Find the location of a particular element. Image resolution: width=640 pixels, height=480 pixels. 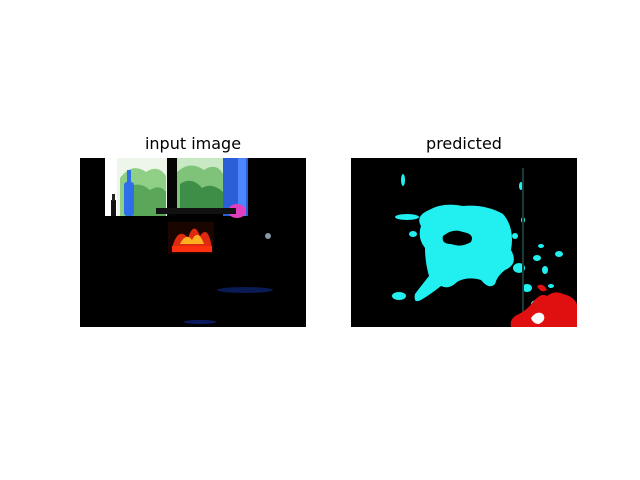

input-image is located at coordinates (193, 242).